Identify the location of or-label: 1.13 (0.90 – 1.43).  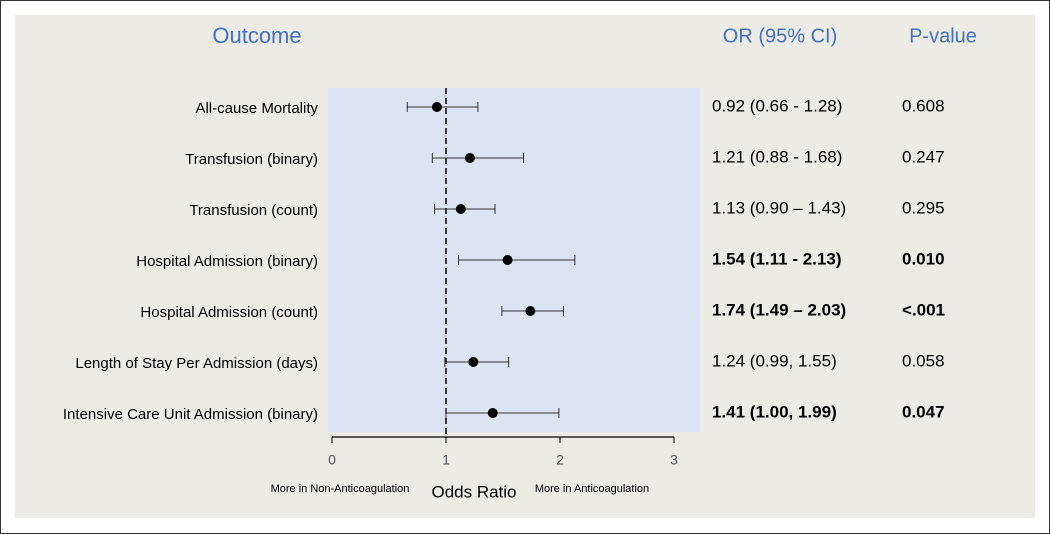
(779, 207).